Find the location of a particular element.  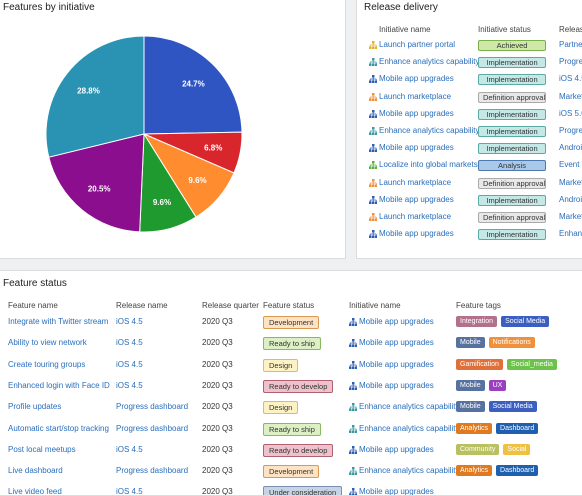

release-link: Event c is located at coordinates (570, 165).